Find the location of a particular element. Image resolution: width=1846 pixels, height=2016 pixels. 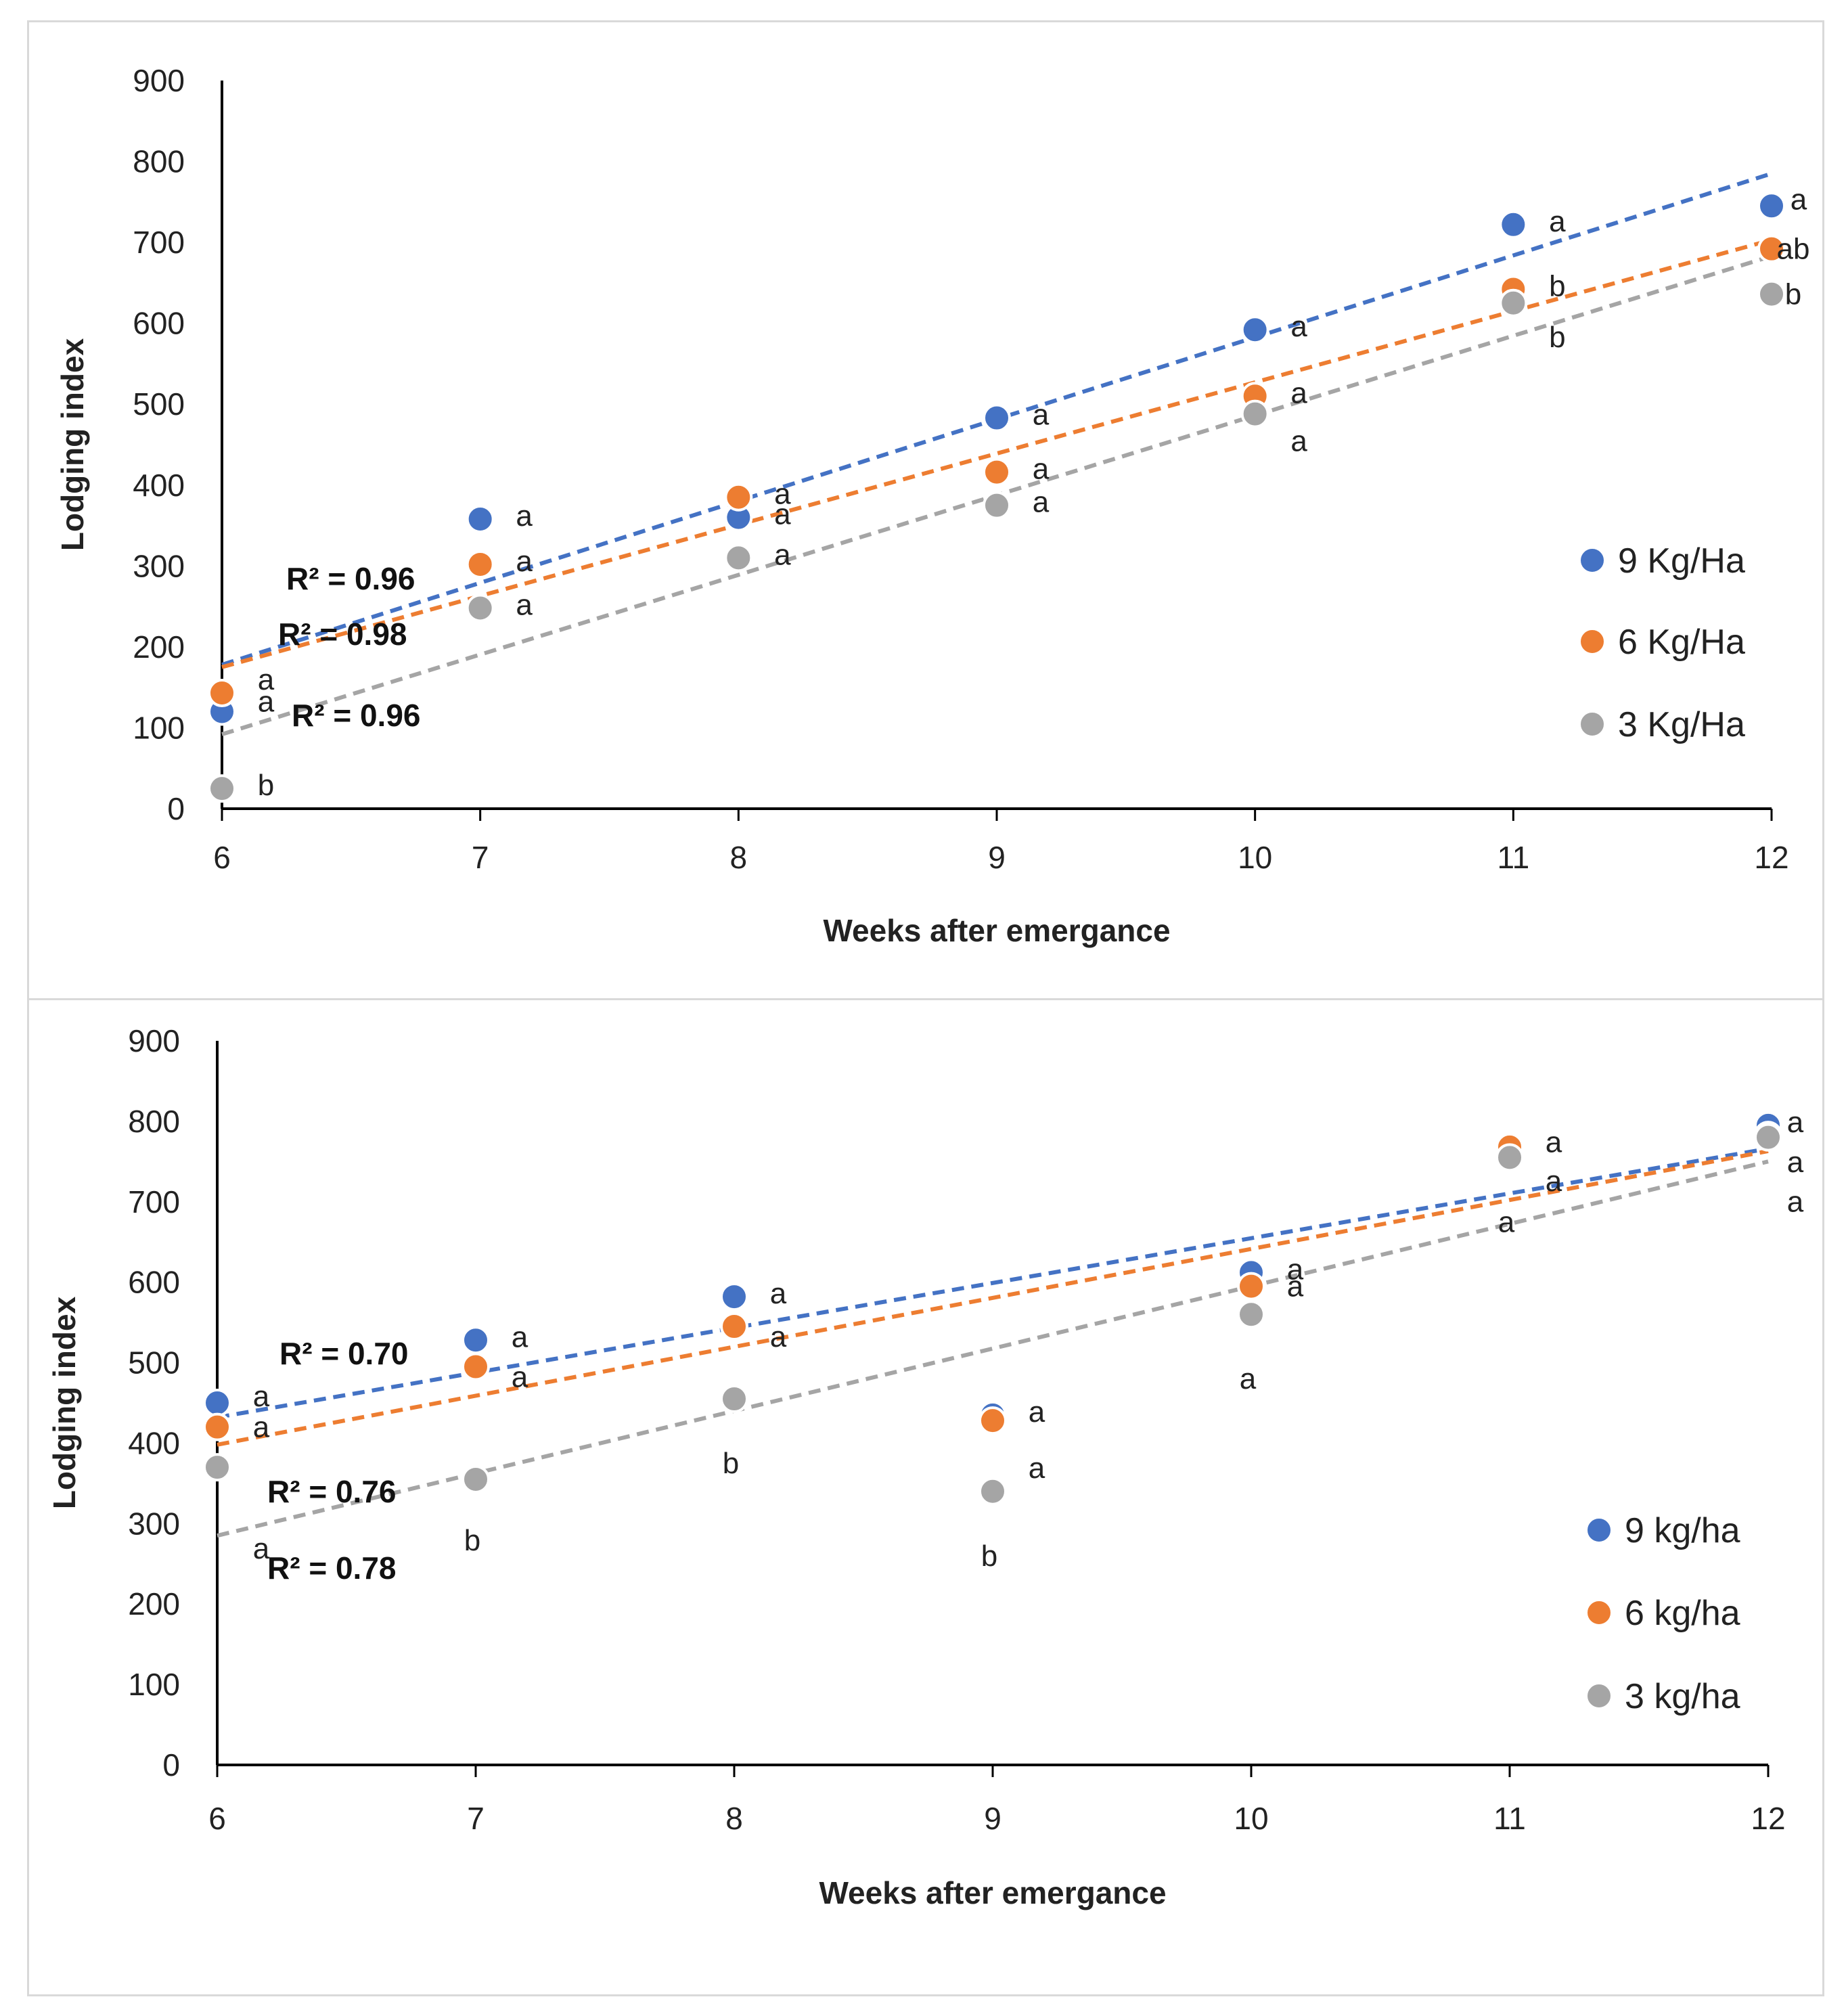

x-axis-title: Weeks after emergance is located at coordinates (992, 1893).